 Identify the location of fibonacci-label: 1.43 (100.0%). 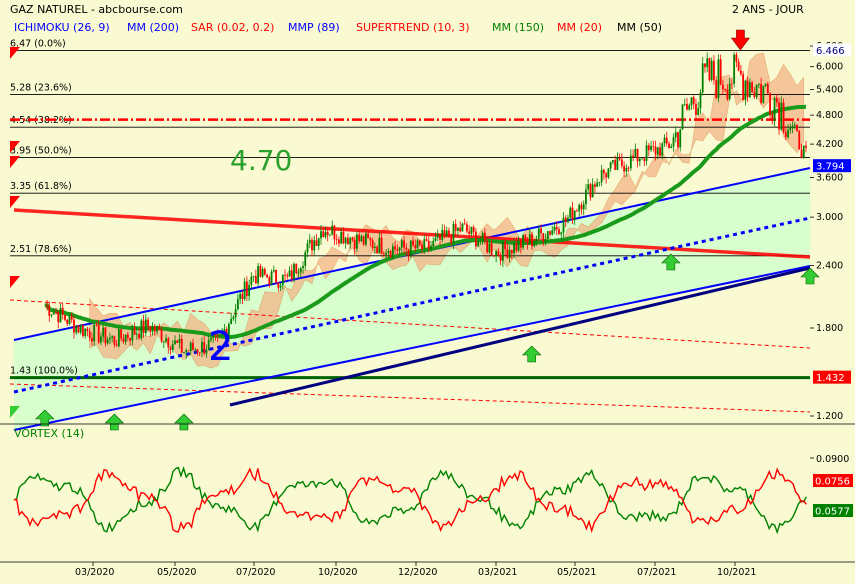
(44, 371).